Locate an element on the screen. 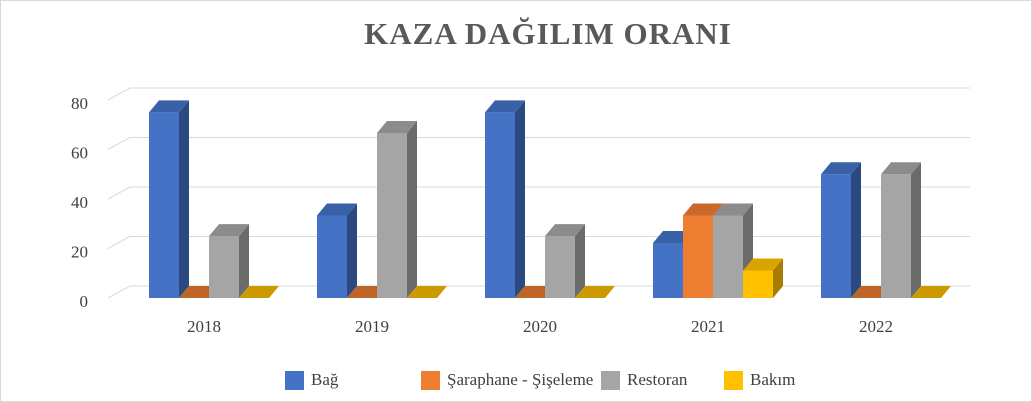 The height and width of the screenshot is (402, 1032). x-tick-label: 2022 is located at coordinates (876, 326).